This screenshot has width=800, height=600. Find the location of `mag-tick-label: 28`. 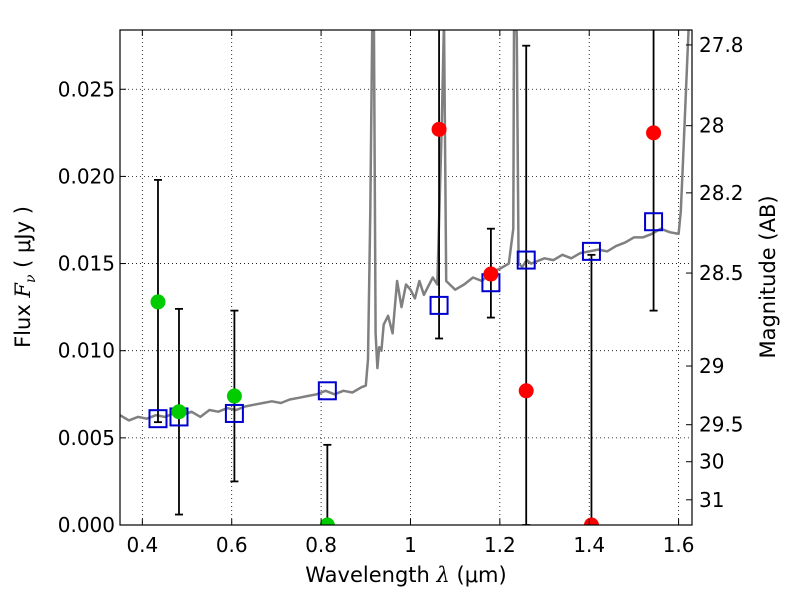

mag-tick-label: 28 is located at coordinates (711, 126).